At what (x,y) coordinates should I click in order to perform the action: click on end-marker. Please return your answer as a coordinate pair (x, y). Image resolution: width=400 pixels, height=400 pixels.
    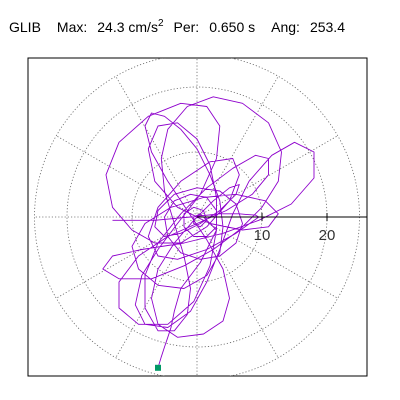
    Looking at the image, I should click on (158, 367).